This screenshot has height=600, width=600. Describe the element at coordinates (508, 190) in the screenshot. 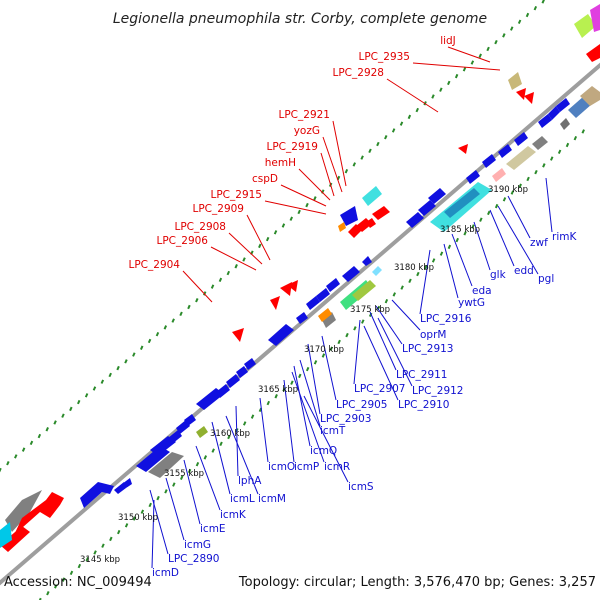

I see `kbp-marker: 3190 kbp` at that location.